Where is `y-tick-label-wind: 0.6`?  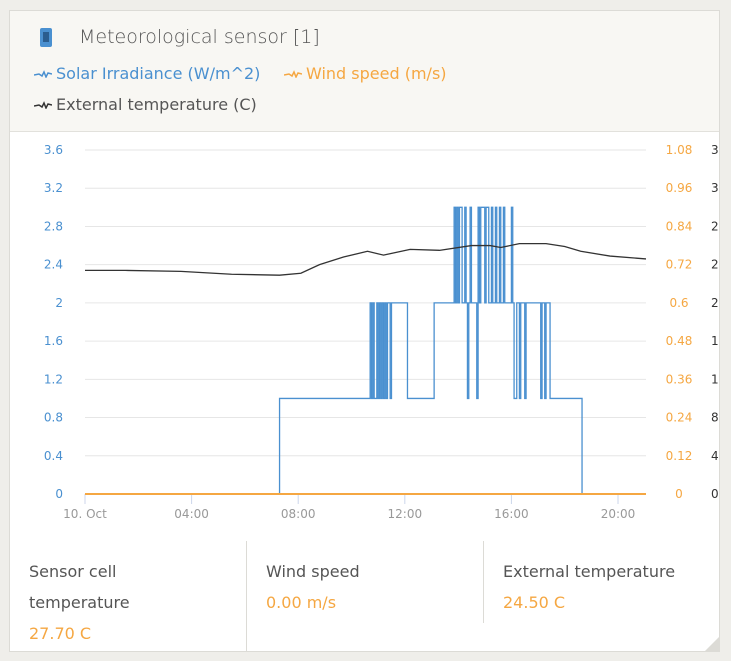 y-tick-label-wind: 0.6 is located at coordinates (678, 303).